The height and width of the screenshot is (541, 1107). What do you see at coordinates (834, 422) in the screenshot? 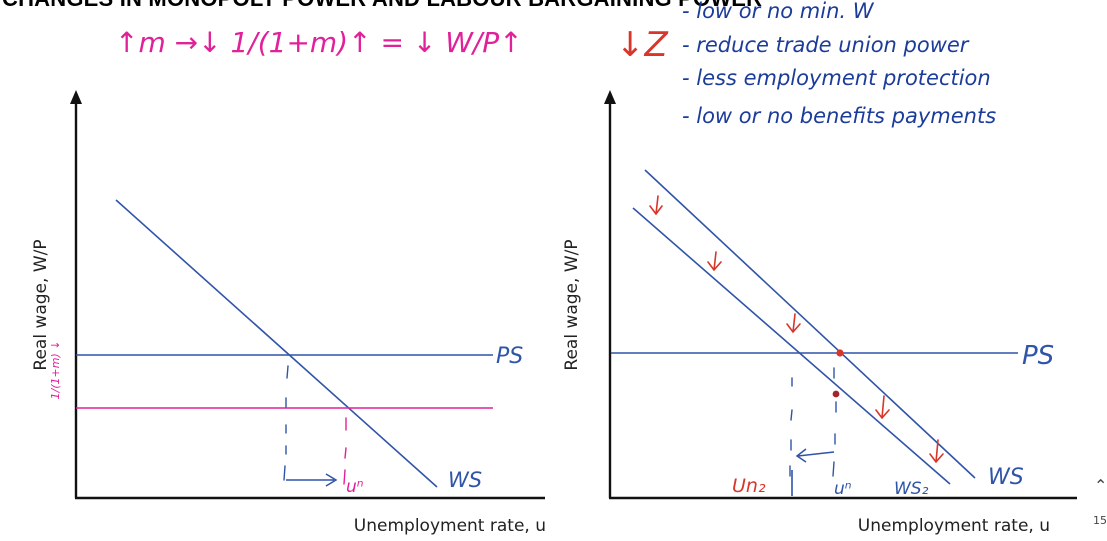
I see `right-un-dotted-line` at bounding box center [834, 422].